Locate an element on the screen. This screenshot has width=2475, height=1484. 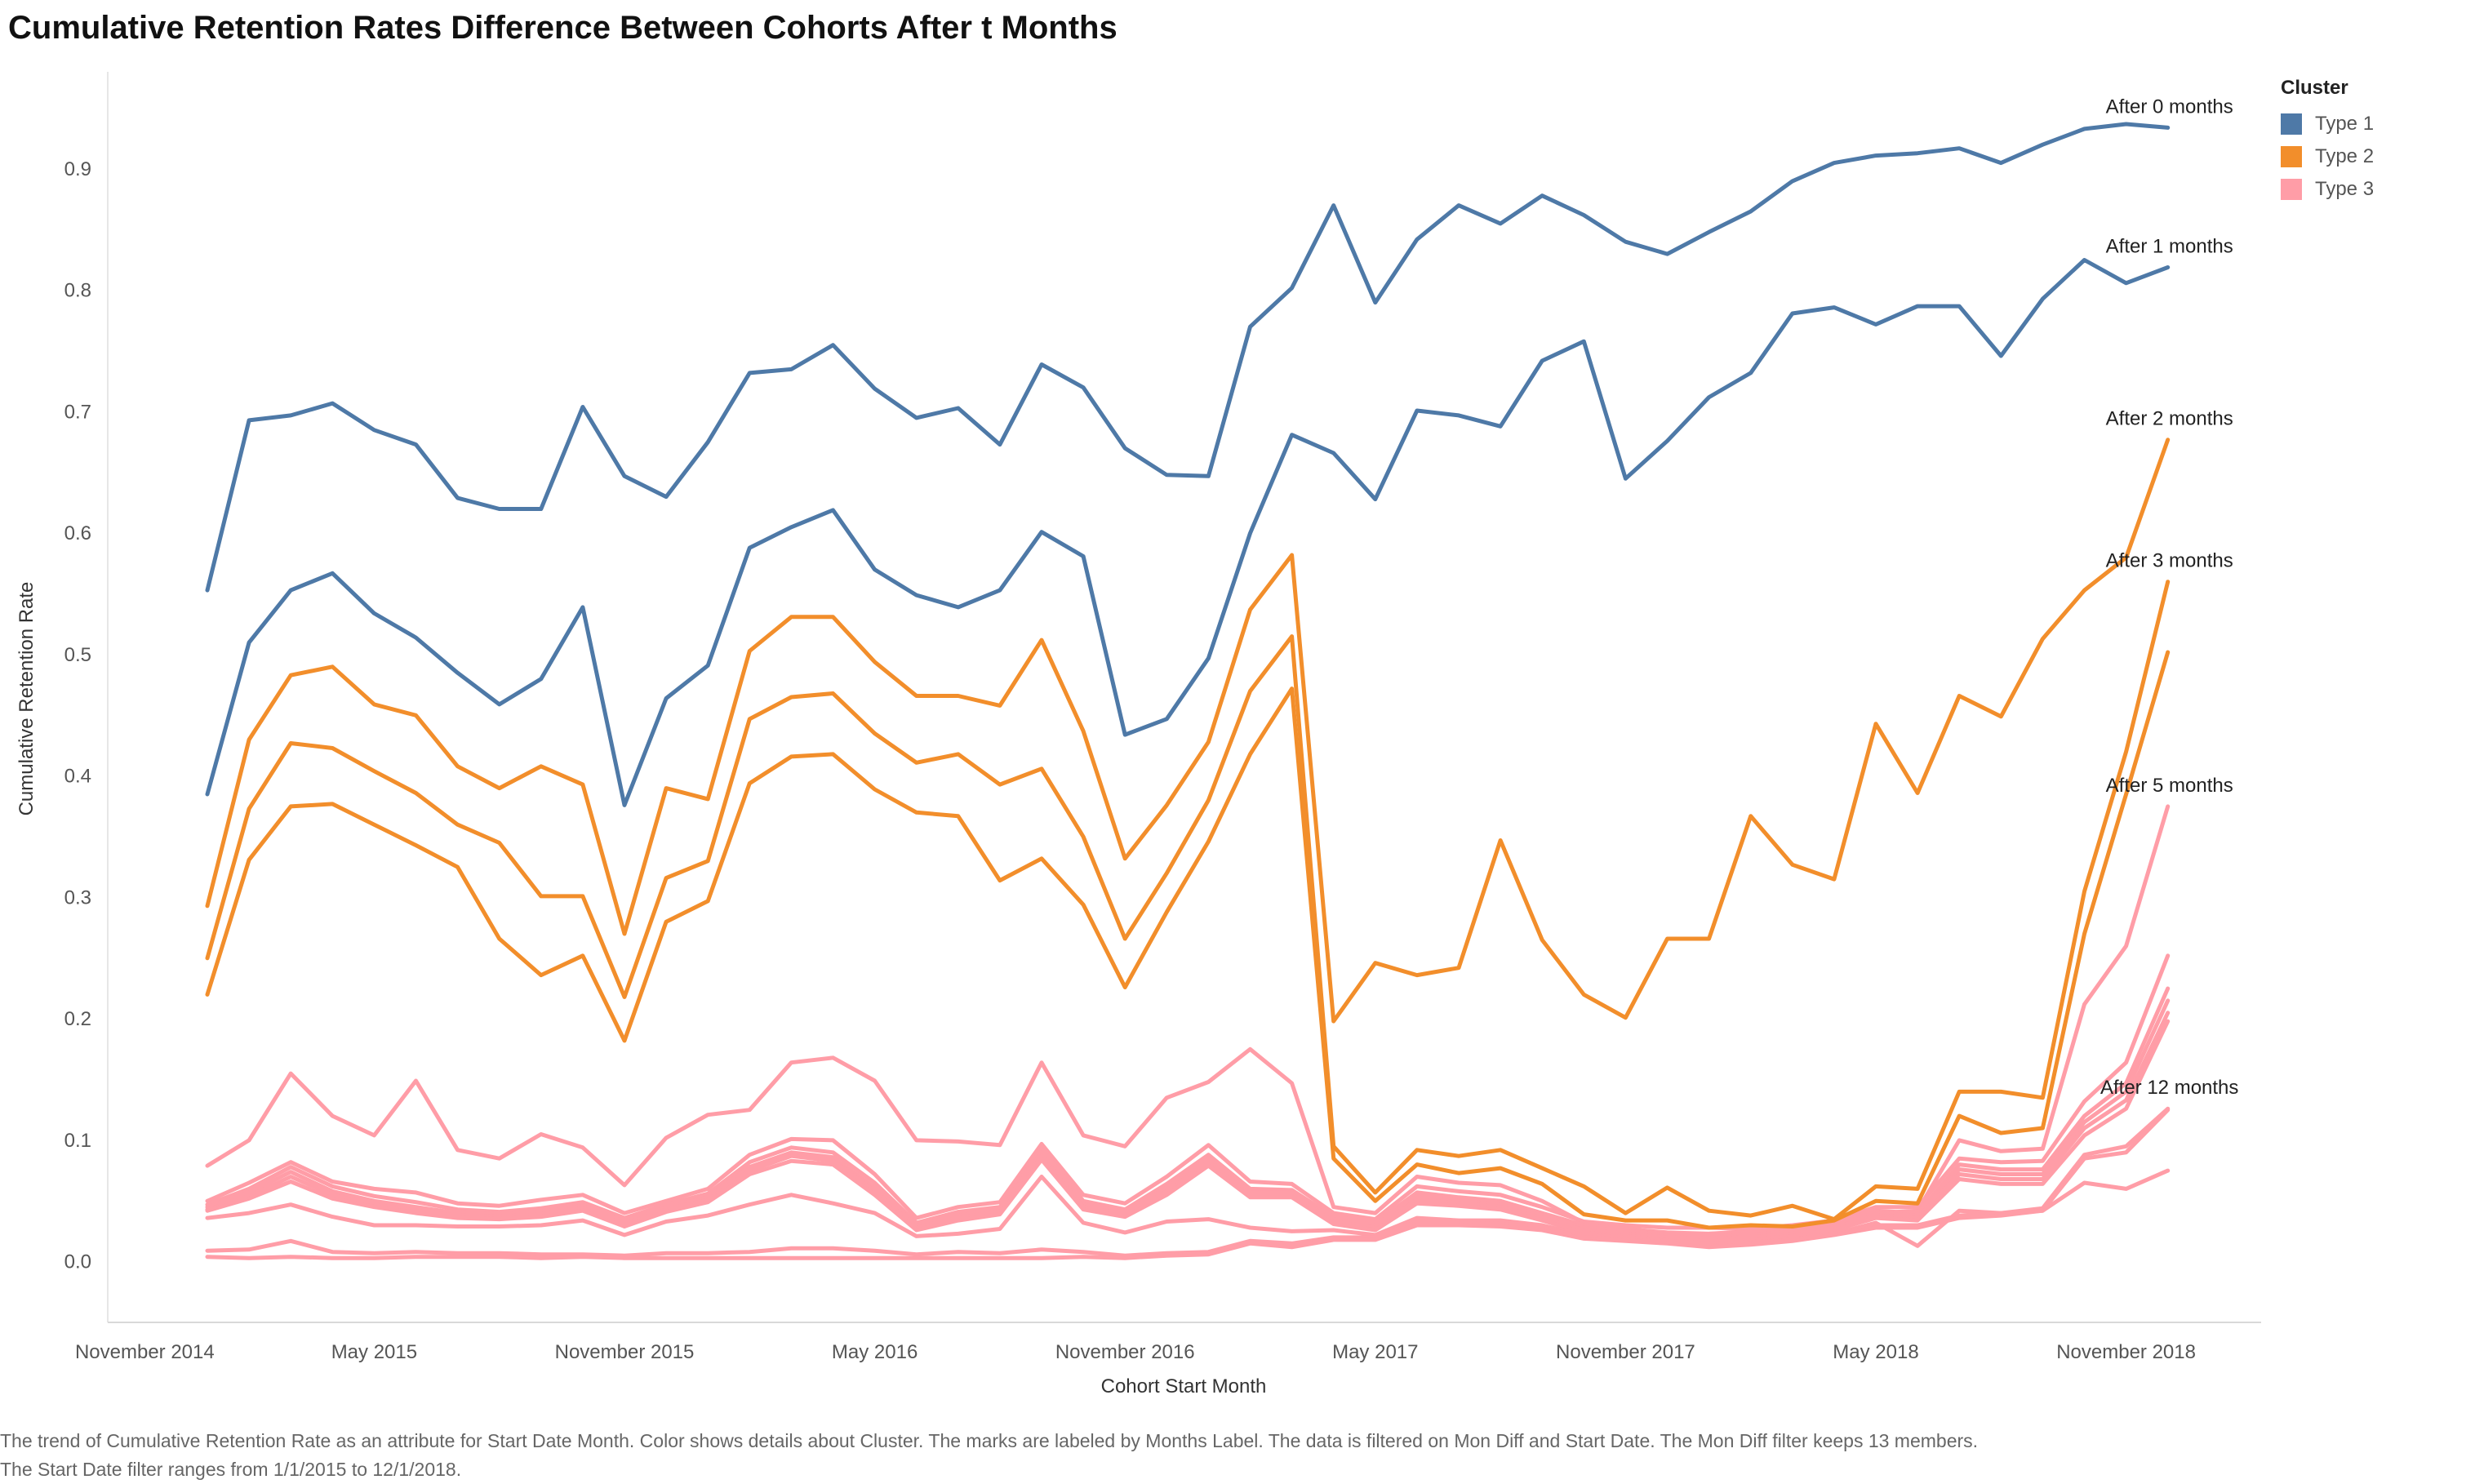
series-end-label: After 0 months is located at coordinates (2169, 107).